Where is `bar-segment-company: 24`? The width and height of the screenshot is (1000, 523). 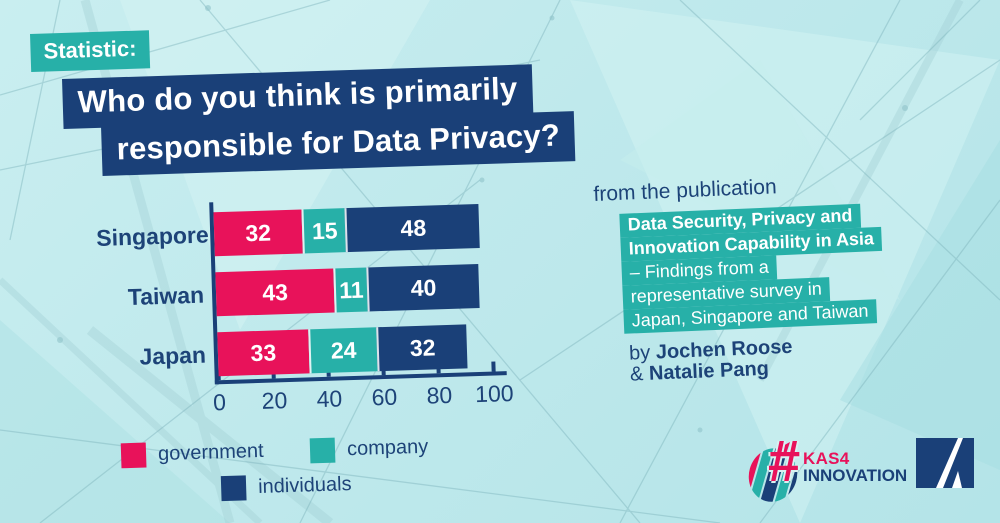
bar-segment-company: 24 is located at coordinates (342, 350).